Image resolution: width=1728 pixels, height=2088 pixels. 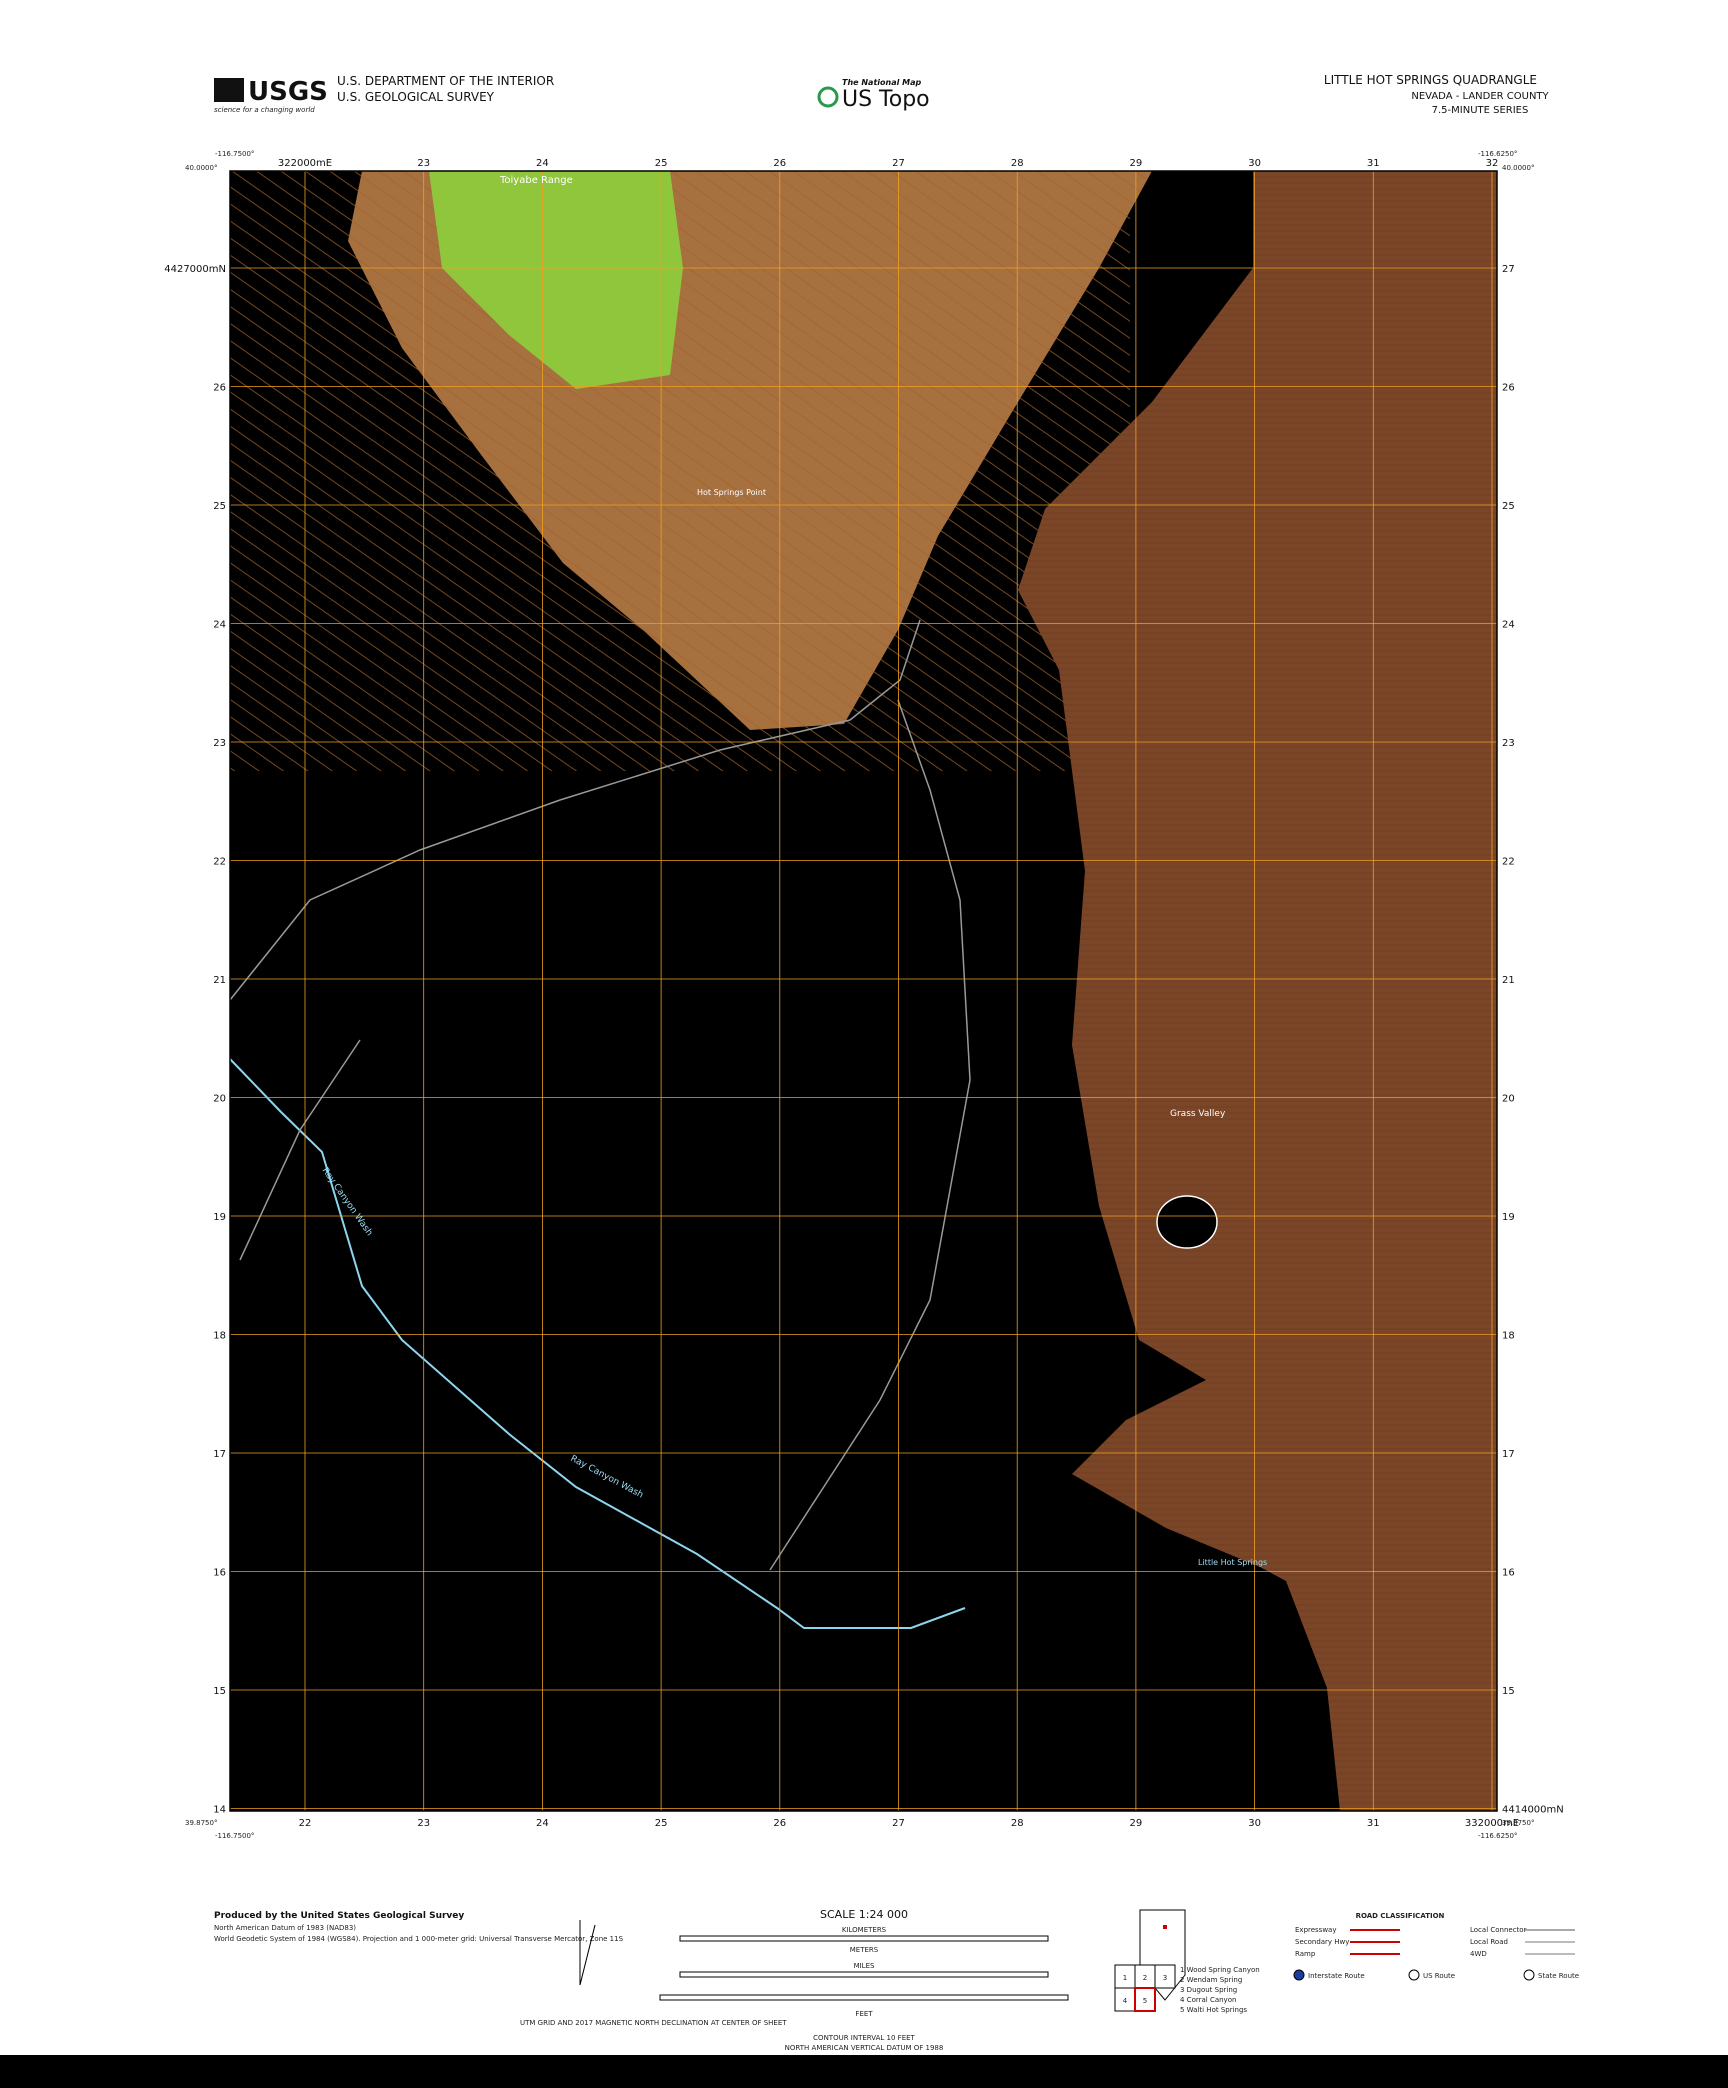 I want to click on department: U.S. DEPARTMENT OF THE INTERIOR, so click(x=445, y=81).